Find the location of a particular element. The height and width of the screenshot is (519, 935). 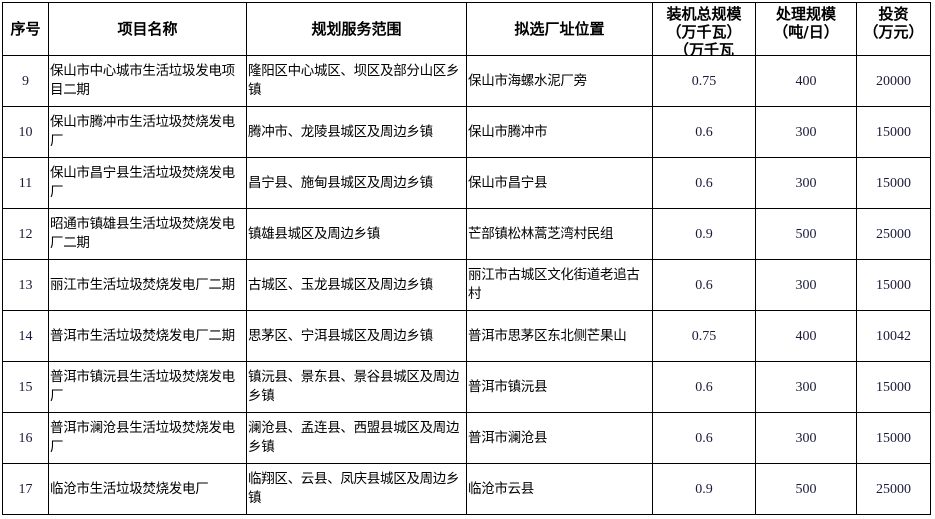

cell-no: 14 is located at coordinates (25, 336).